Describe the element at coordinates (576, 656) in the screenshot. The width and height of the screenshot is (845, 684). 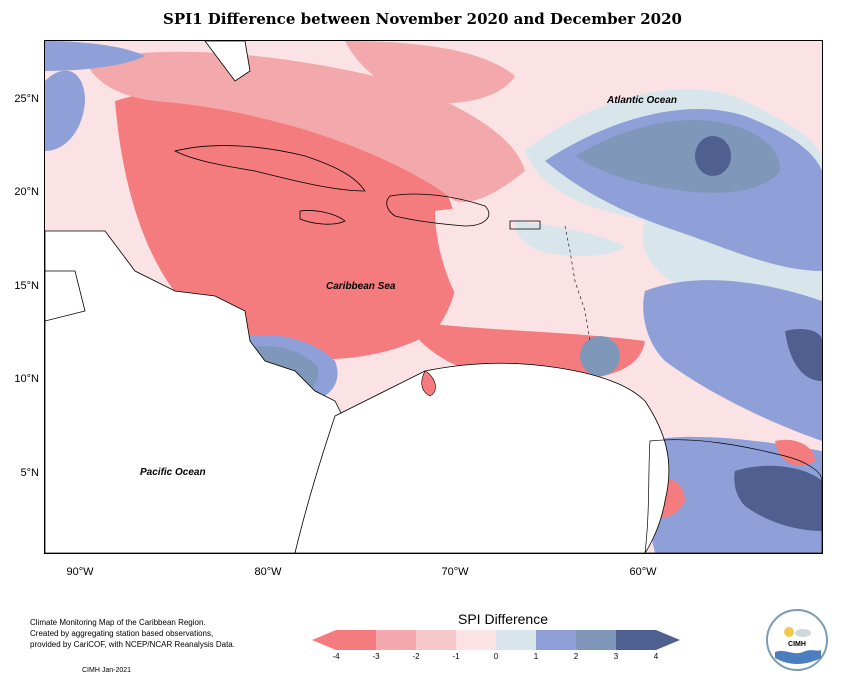
I see `legend-tick-p2: 2` at that location.